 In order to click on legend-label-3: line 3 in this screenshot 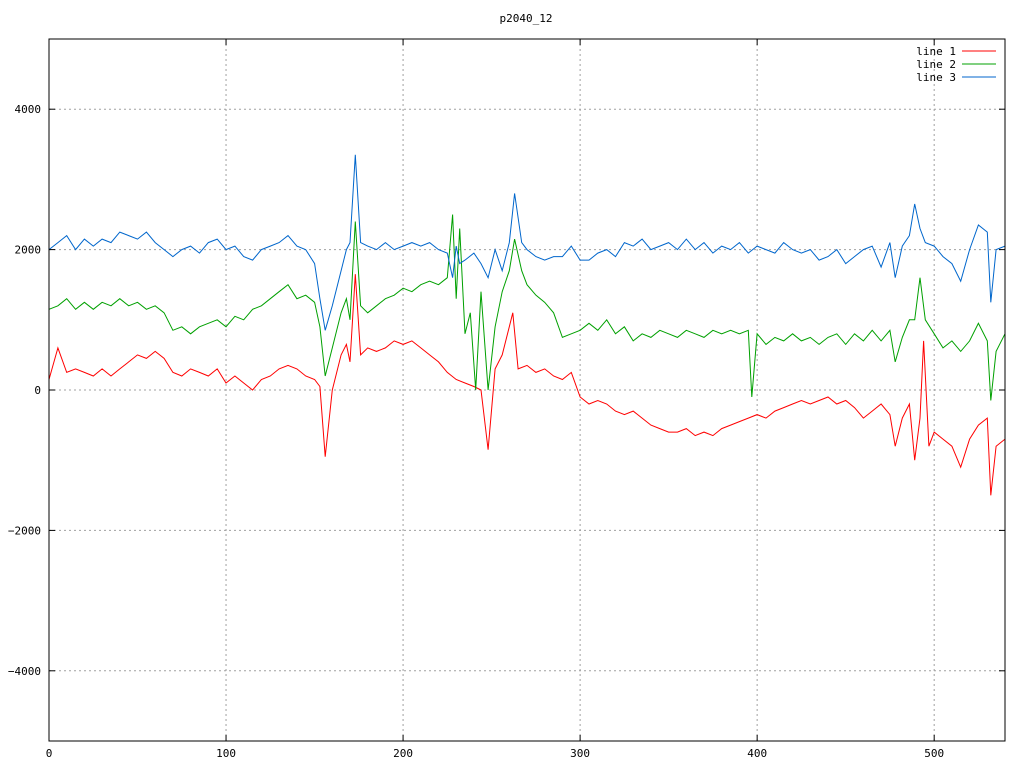, I will do `click(936, 77)`.